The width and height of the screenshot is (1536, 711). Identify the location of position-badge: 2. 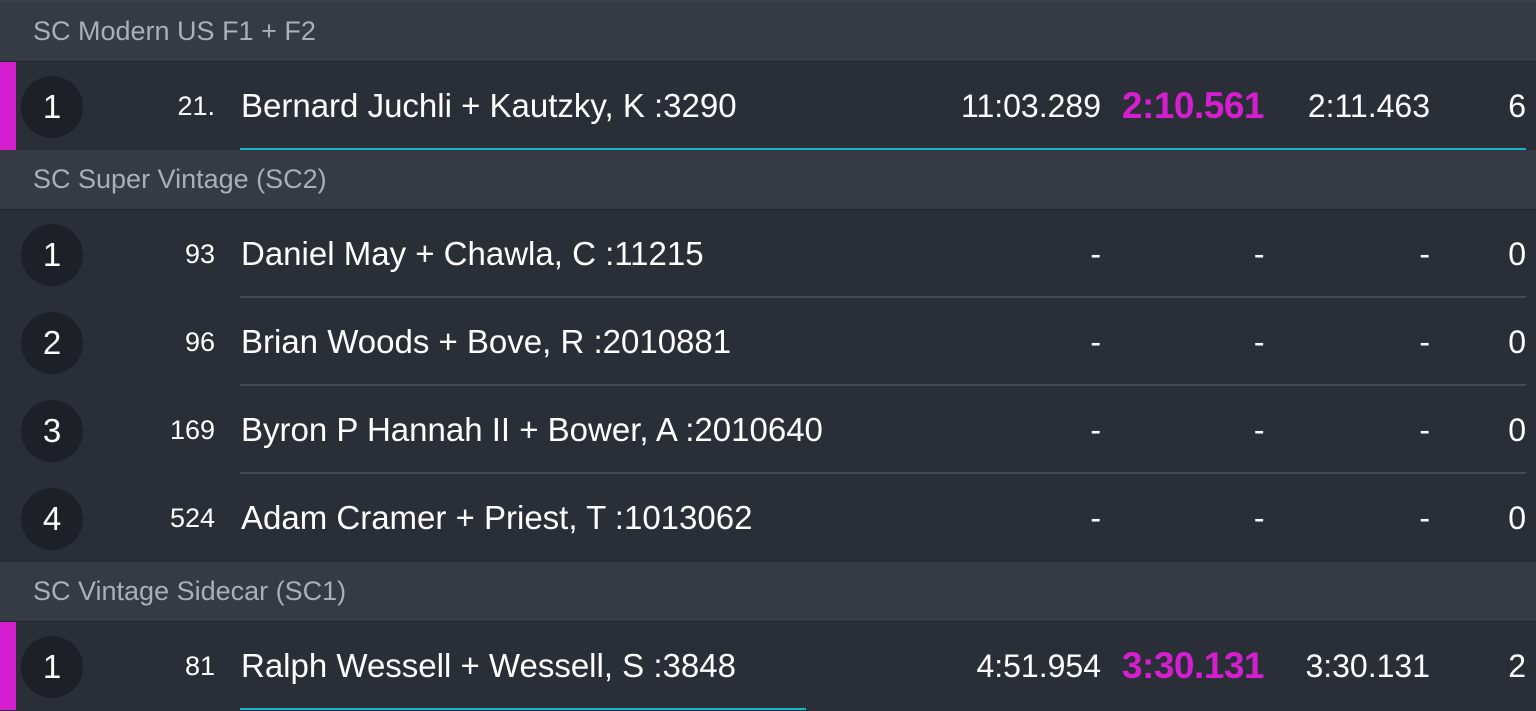
(52, 343).